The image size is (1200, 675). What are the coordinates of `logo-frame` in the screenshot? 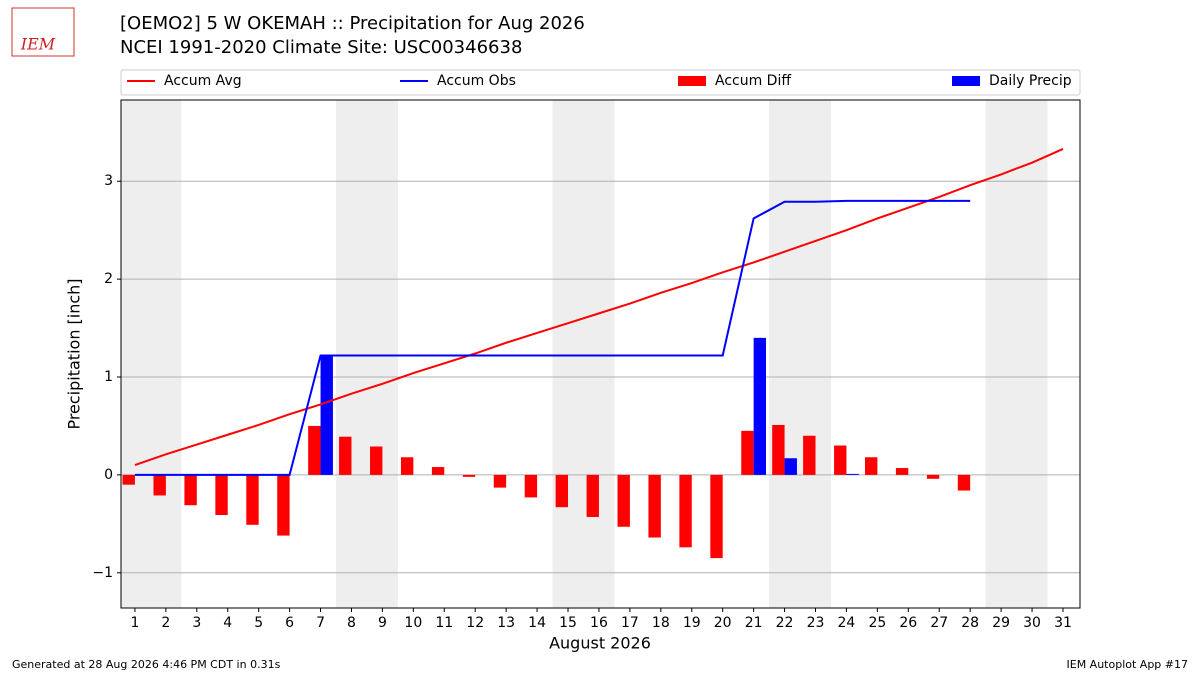 It's located at (43, 32).